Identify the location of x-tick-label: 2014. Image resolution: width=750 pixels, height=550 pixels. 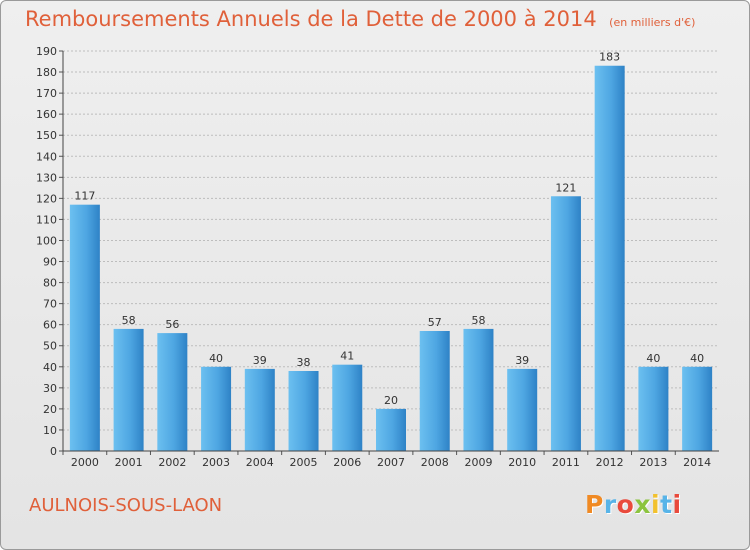
(697, 462).